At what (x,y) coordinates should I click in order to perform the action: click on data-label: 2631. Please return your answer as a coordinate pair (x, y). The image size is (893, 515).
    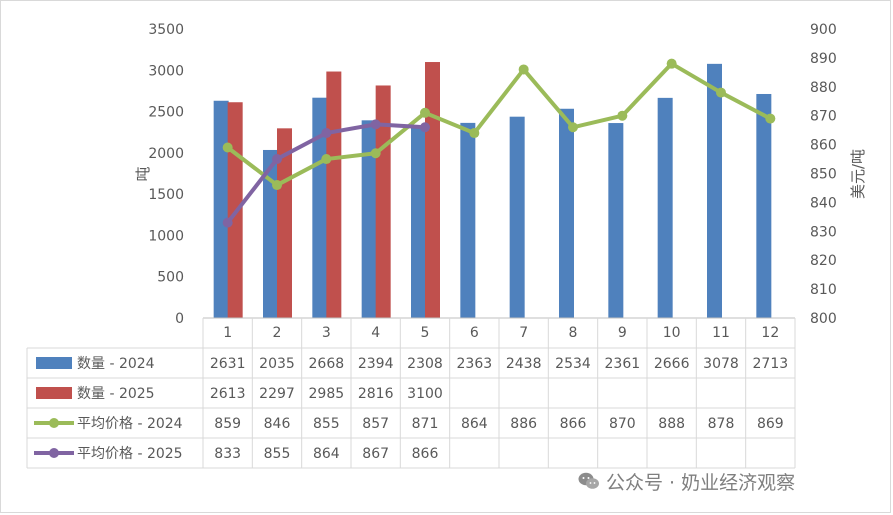
    Looking at the image, I should click on (228, 364).